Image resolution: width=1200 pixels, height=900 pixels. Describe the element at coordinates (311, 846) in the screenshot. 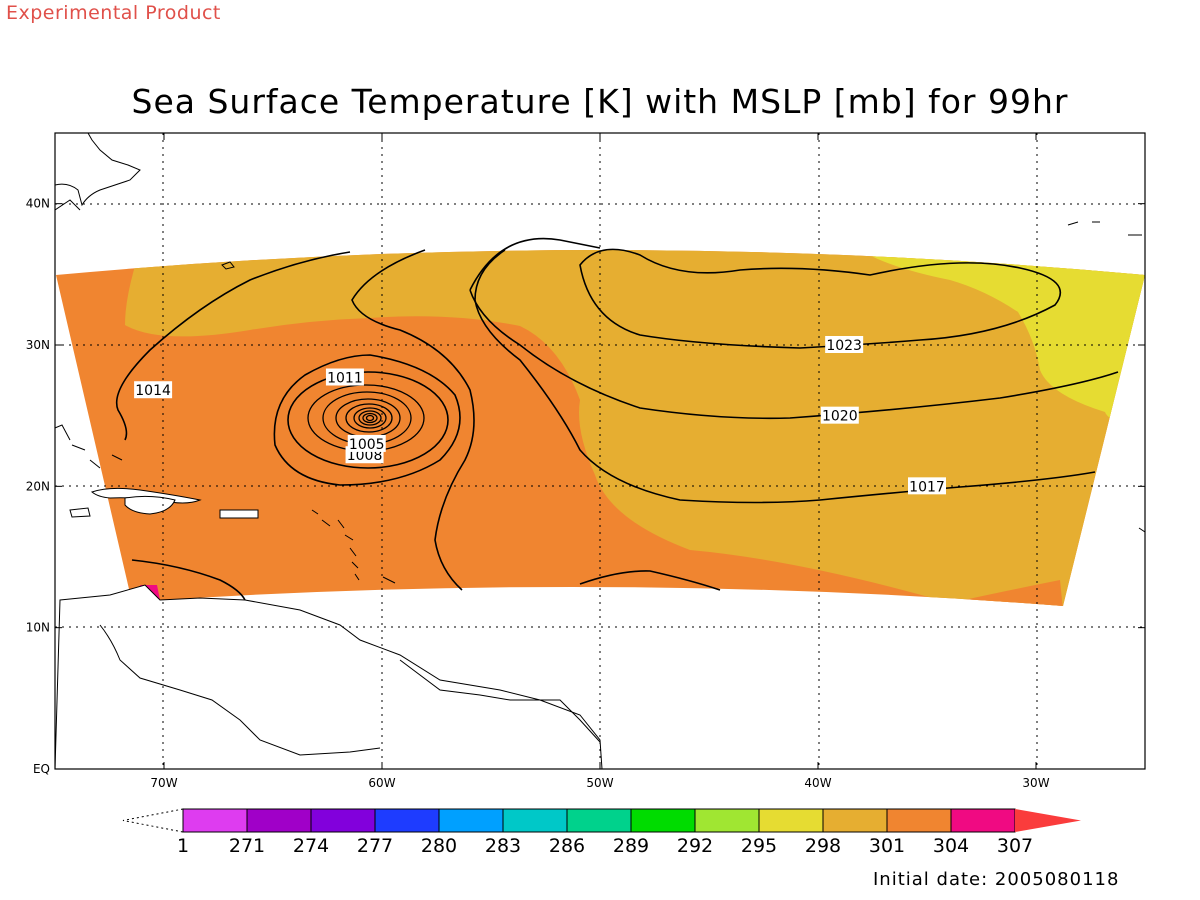

I see `colorbar-label: 274` at that location.